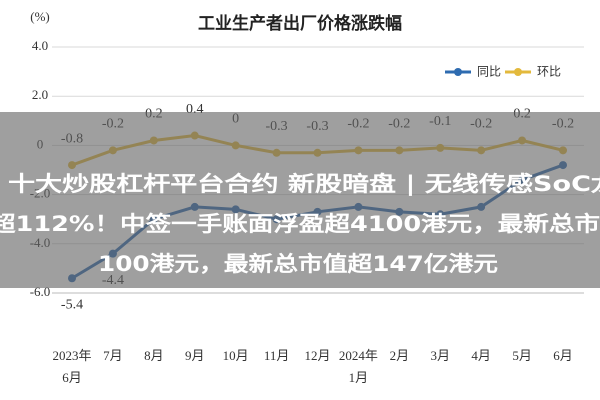  What do you see at coordinates (236, 355) in the screenshot?
I see `x-tick-label: 10月` at bounding box center [236, 355].